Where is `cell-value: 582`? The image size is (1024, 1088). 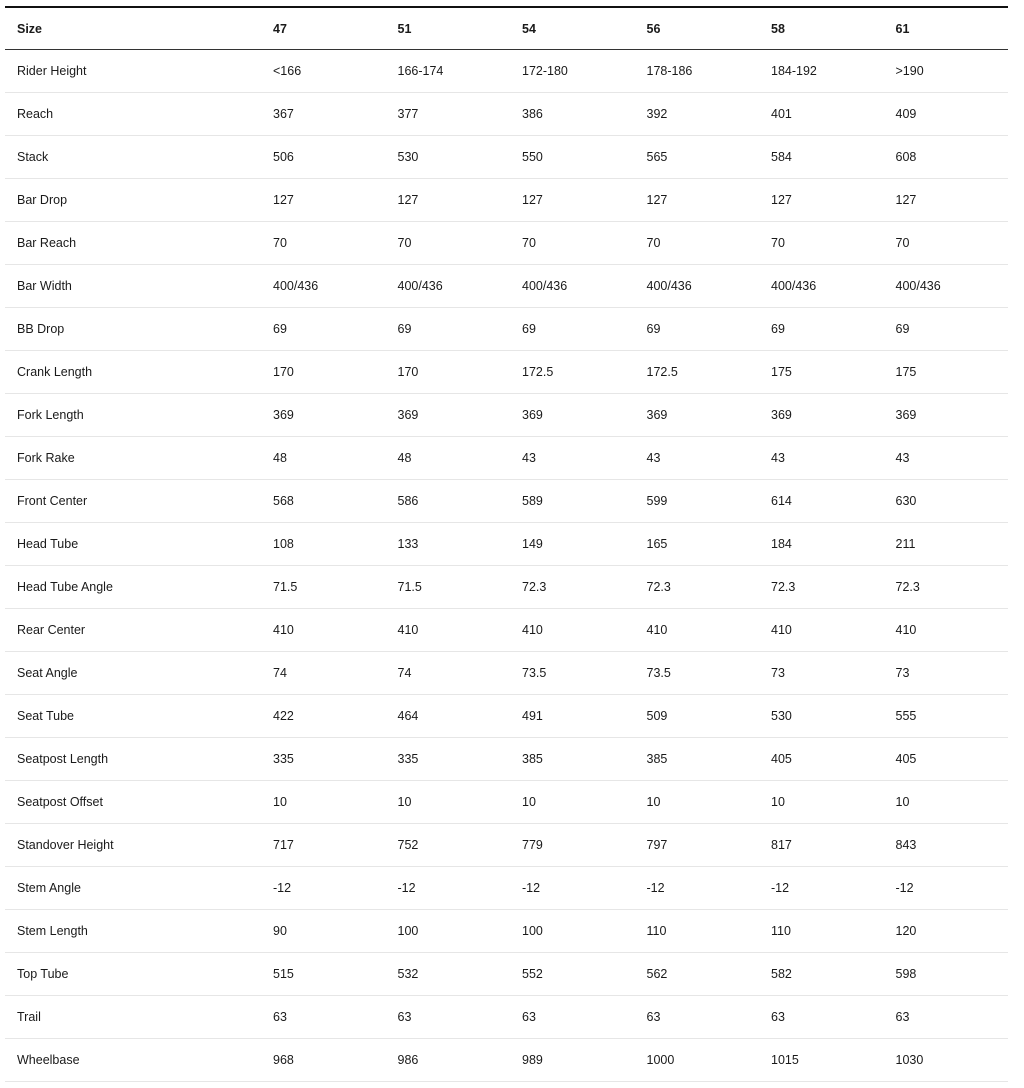 cell-value: 582 is located at coordinates (821, 974).